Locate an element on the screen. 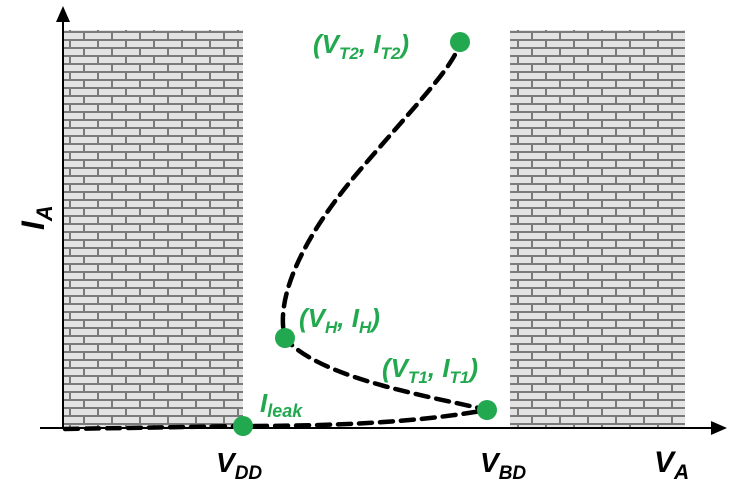 Image resolution: width=729 pixels, height=487 pixels. tick-label-vdd: VDD is located at coordinates (239, 465).